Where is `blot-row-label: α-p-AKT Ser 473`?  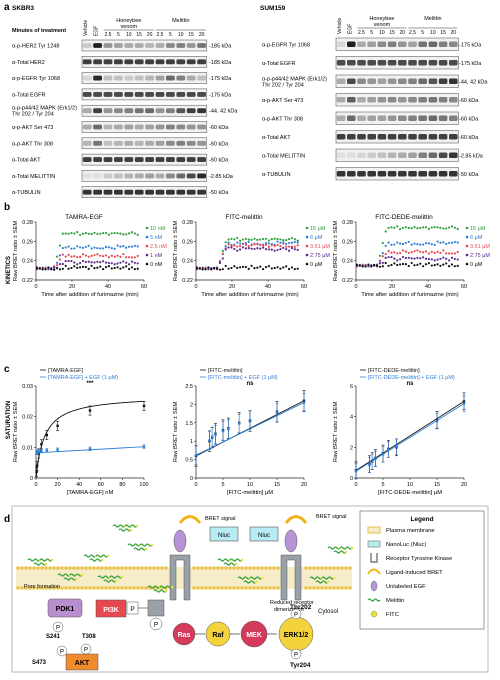 blot-row-label: α-p-AKT Ser 473 is located at coordinates (32, 128).